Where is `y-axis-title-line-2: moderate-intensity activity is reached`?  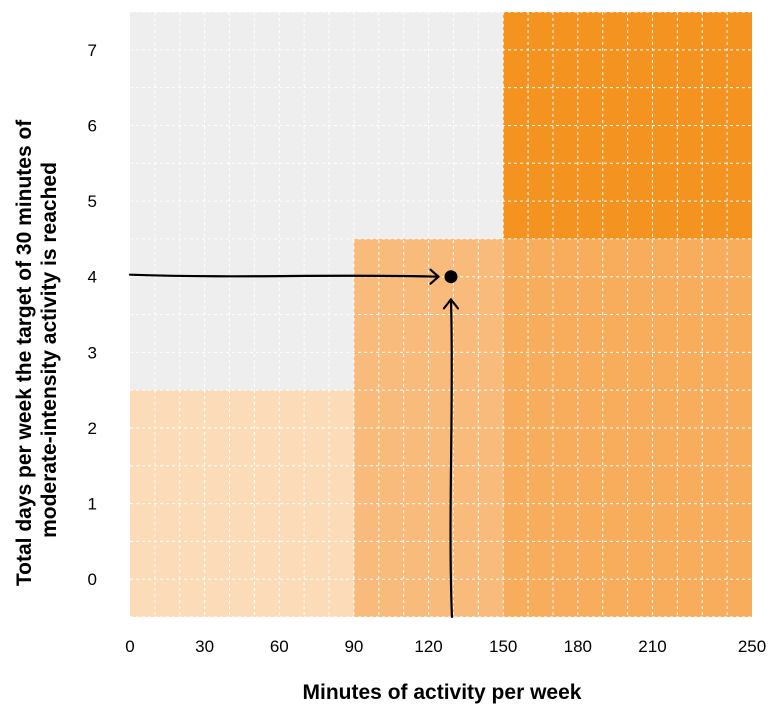
y-axis-title-line-2: moderate-intensity activity is reached is located at coordinates (49, 350).